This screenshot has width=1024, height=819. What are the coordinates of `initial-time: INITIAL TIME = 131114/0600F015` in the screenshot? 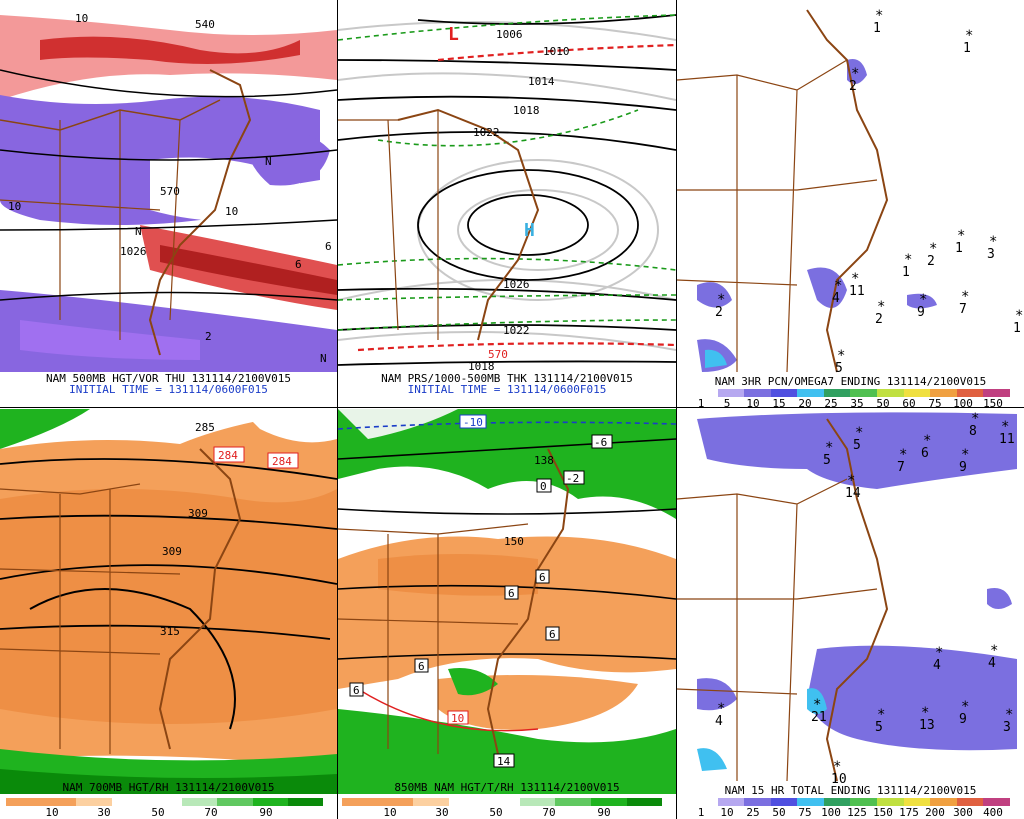 It's located at (507, 389).